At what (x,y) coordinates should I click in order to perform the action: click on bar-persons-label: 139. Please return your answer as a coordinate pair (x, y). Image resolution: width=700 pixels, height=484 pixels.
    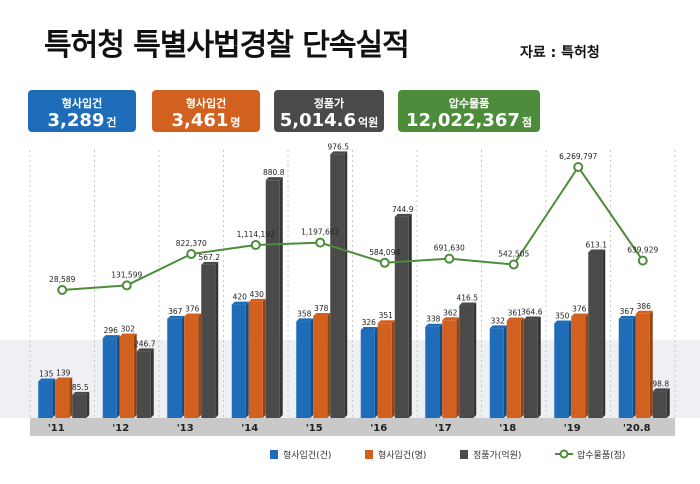
    Looking at the image, I should click on (63, 372).